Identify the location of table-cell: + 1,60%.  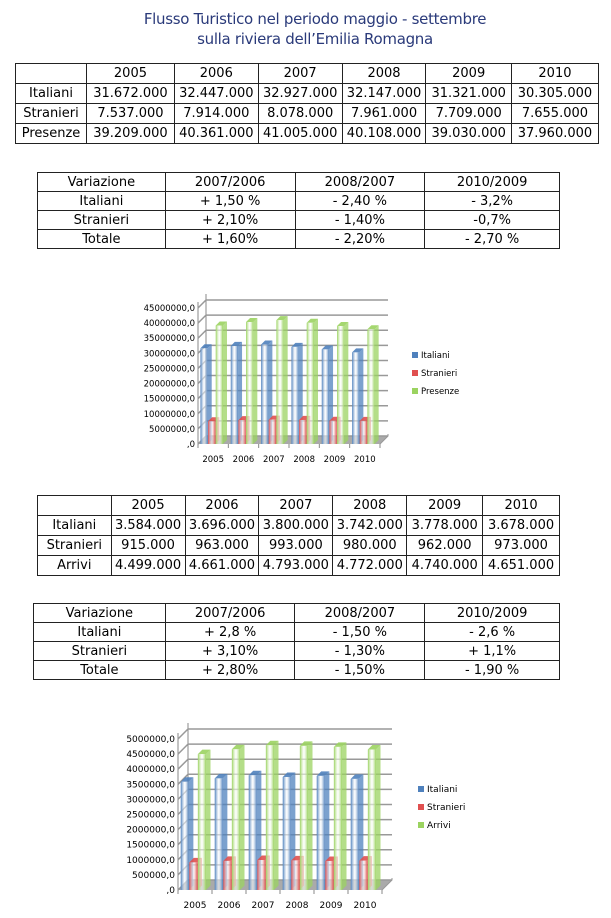
(230, 239).